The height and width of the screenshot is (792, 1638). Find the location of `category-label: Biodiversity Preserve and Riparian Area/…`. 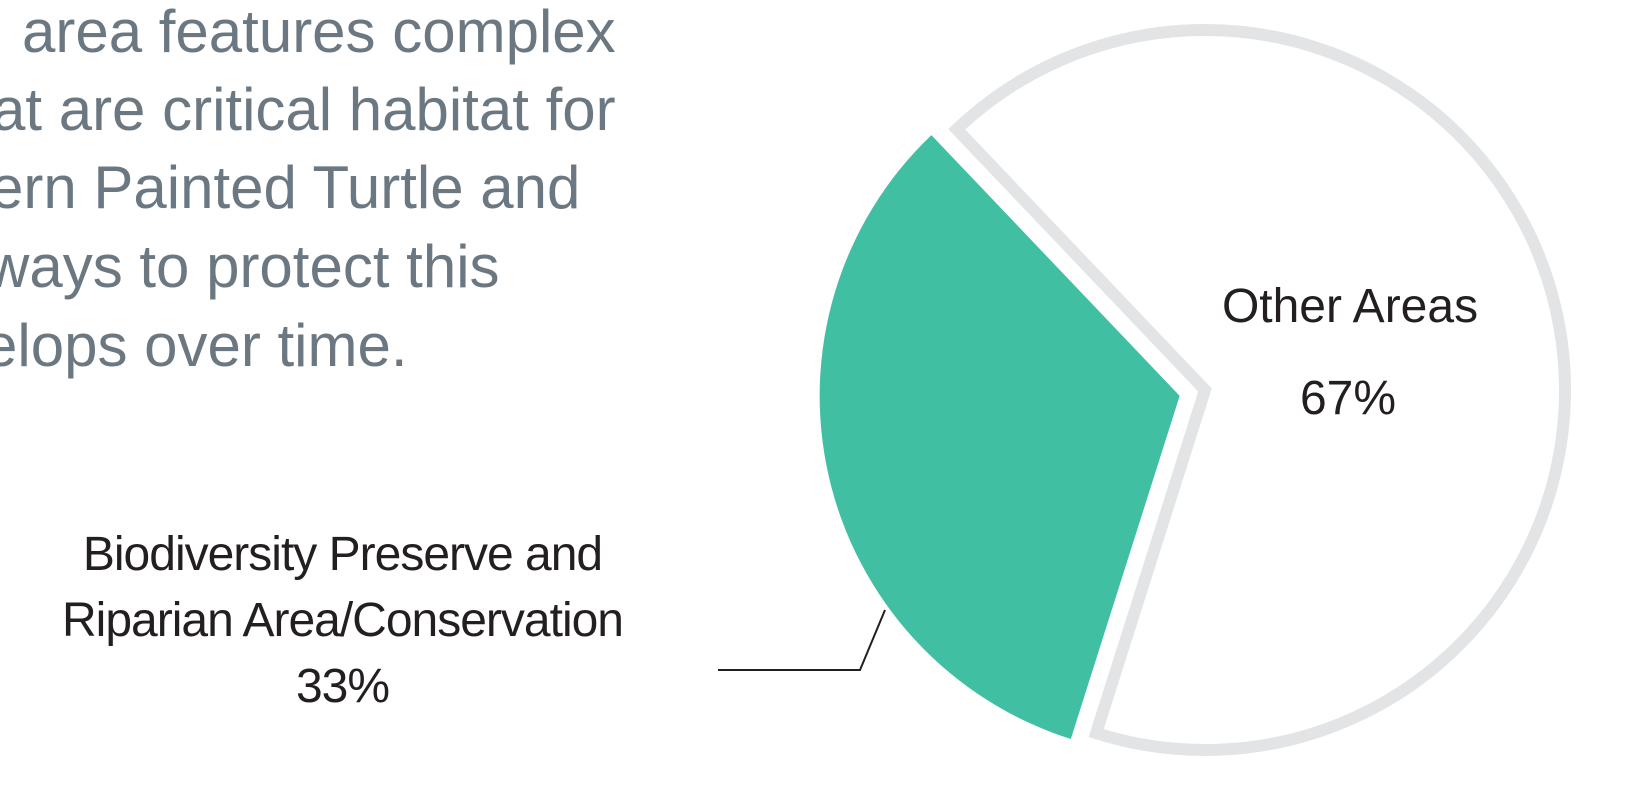

category-label: Biodiversity Preserve and Riparian Area/… is located at coordinates (343, 587).